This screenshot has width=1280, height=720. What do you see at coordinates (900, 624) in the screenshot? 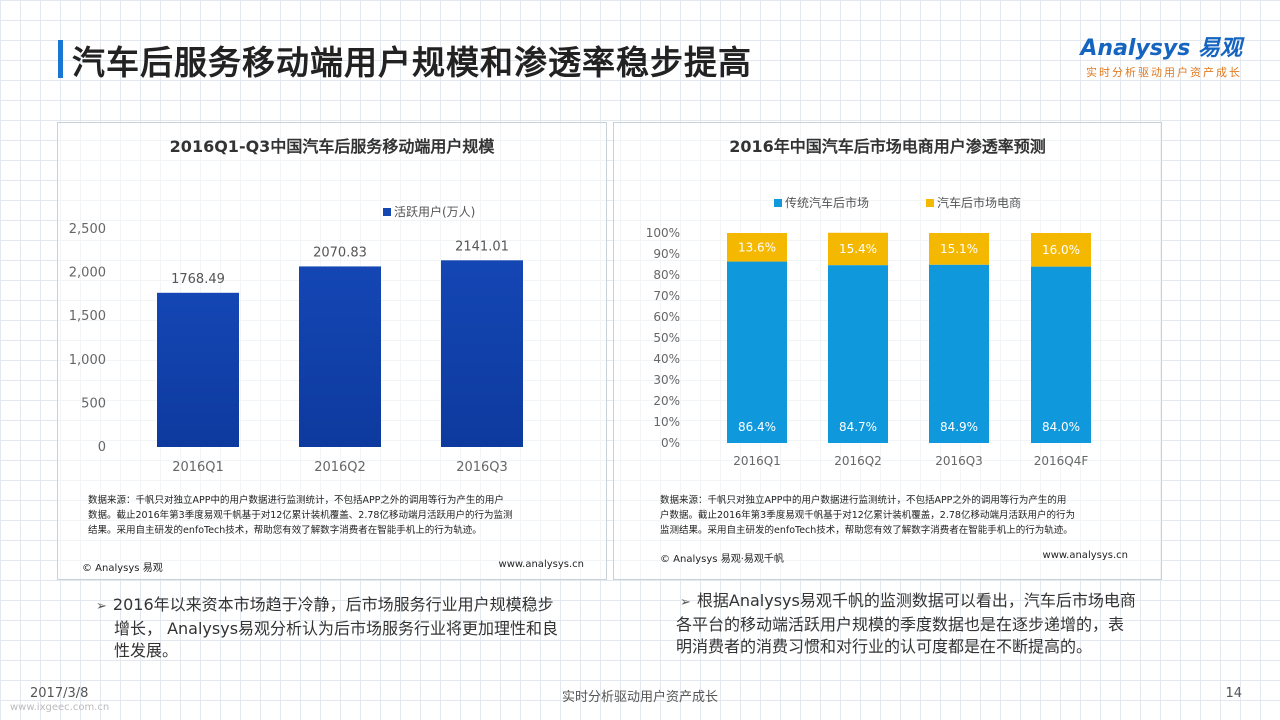
I see `right-bullet-line: 各平台的移动端活跃用户规模的季度数据也是在逐步递增的，表` at bounding box center [900, 624].